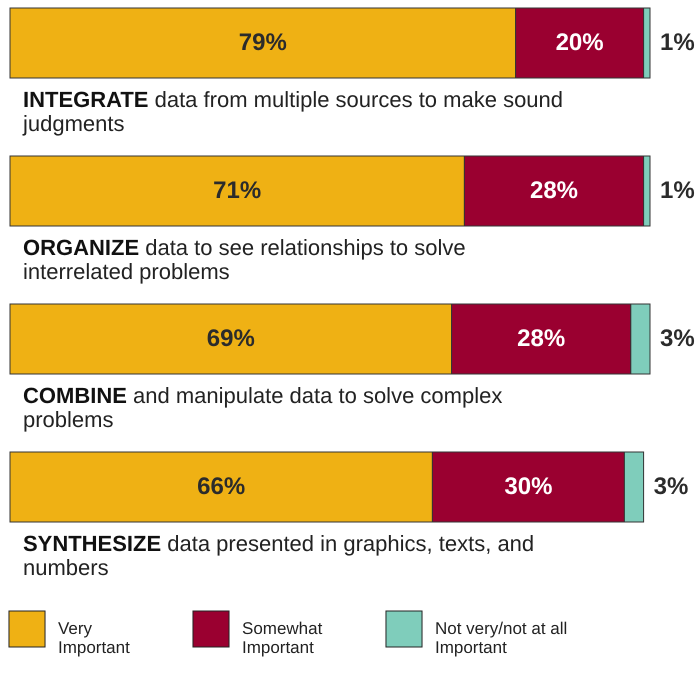  I want to click on data-label: 66%, so click(221, 486).